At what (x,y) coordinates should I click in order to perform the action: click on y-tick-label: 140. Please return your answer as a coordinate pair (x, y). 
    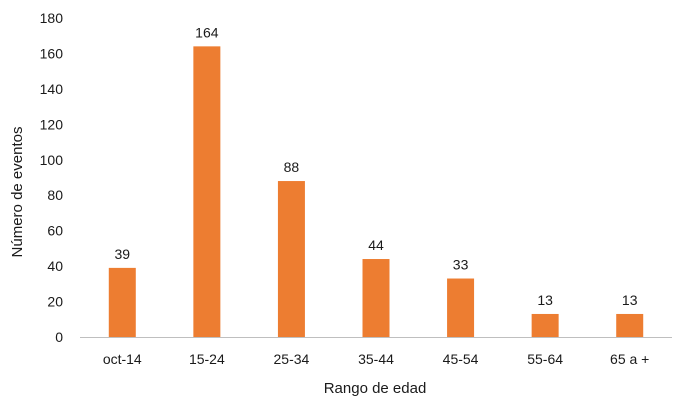
    Looking at the image, I should click on (52, 89).